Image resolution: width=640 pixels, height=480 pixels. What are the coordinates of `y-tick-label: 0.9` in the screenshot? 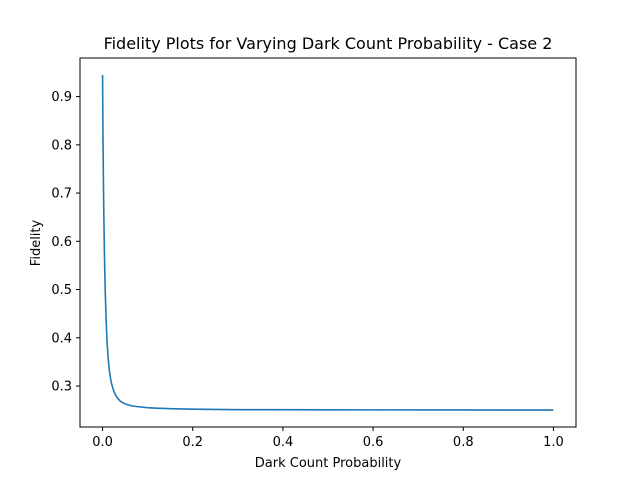 It's located at (61, 97).